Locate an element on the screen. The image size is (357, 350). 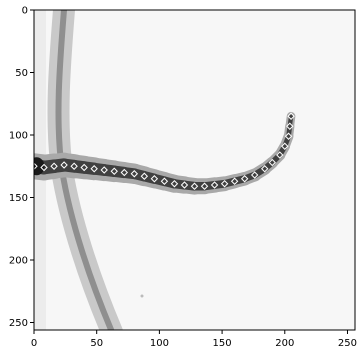
y-tick-label: 100 is located at coordinates (18, 136).